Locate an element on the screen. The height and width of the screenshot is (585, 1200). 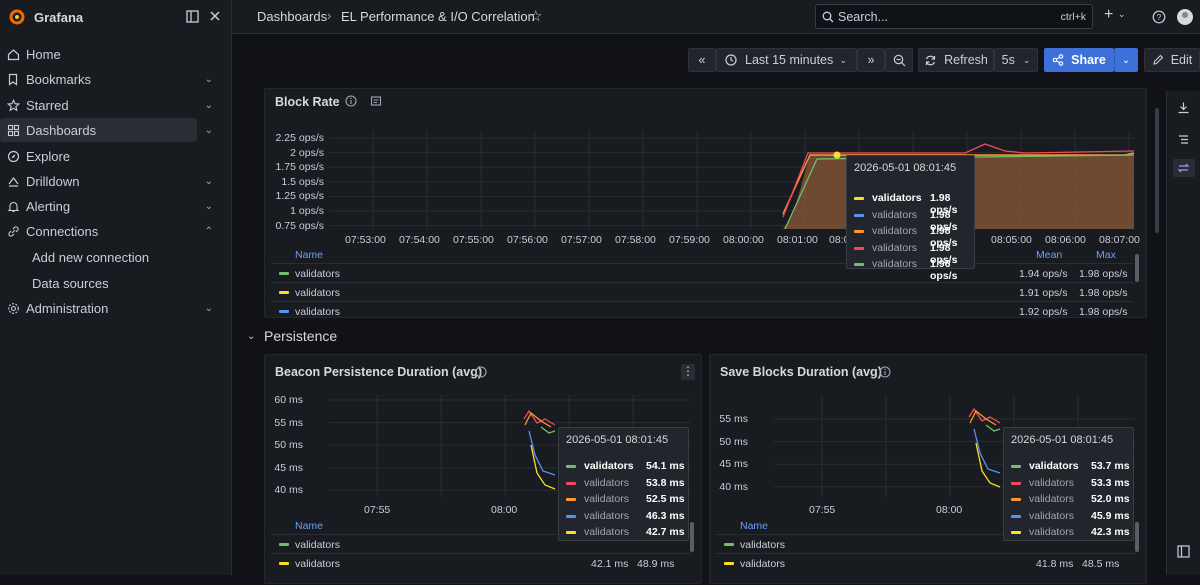
sidebar-item-label: Drilldown is located at coordinates (53, 181).